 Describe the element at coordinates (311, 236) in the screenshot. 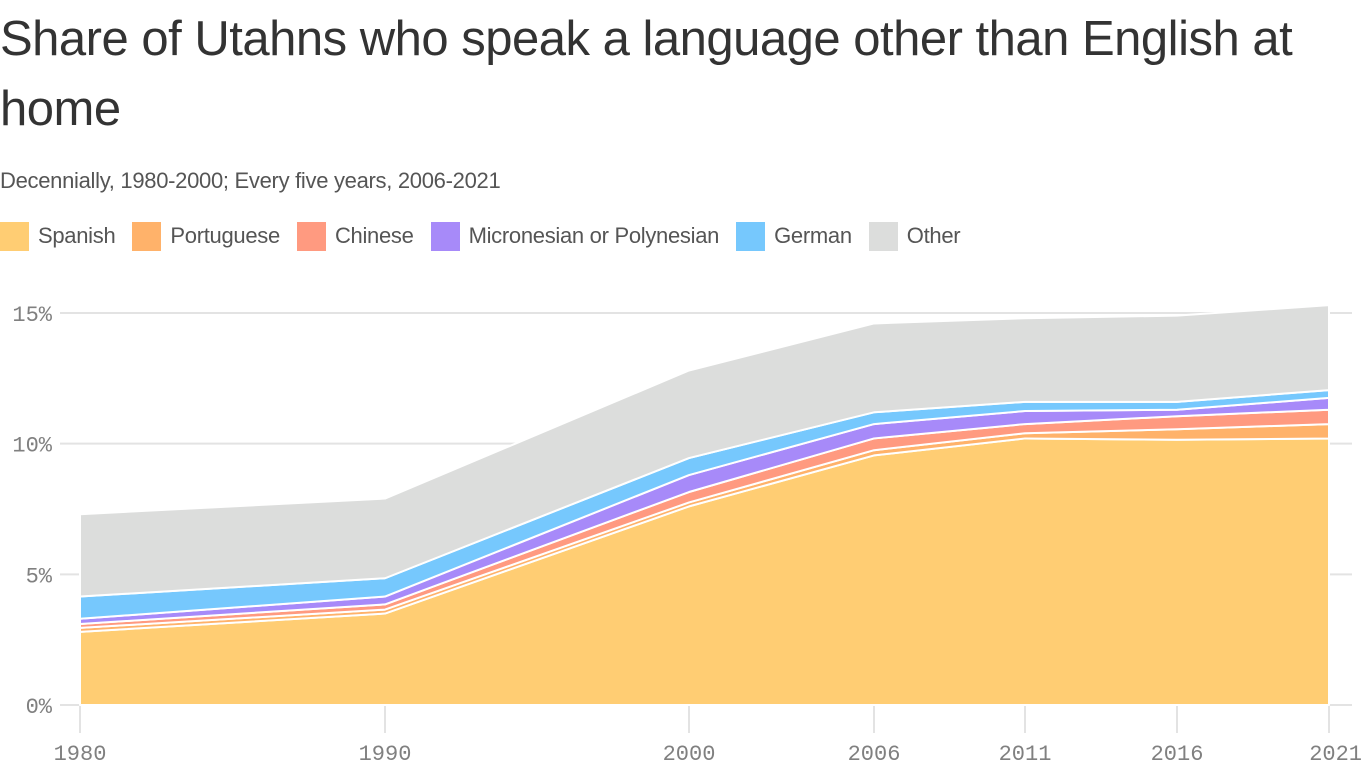

I see `legend-swatch-chinese` at that location.